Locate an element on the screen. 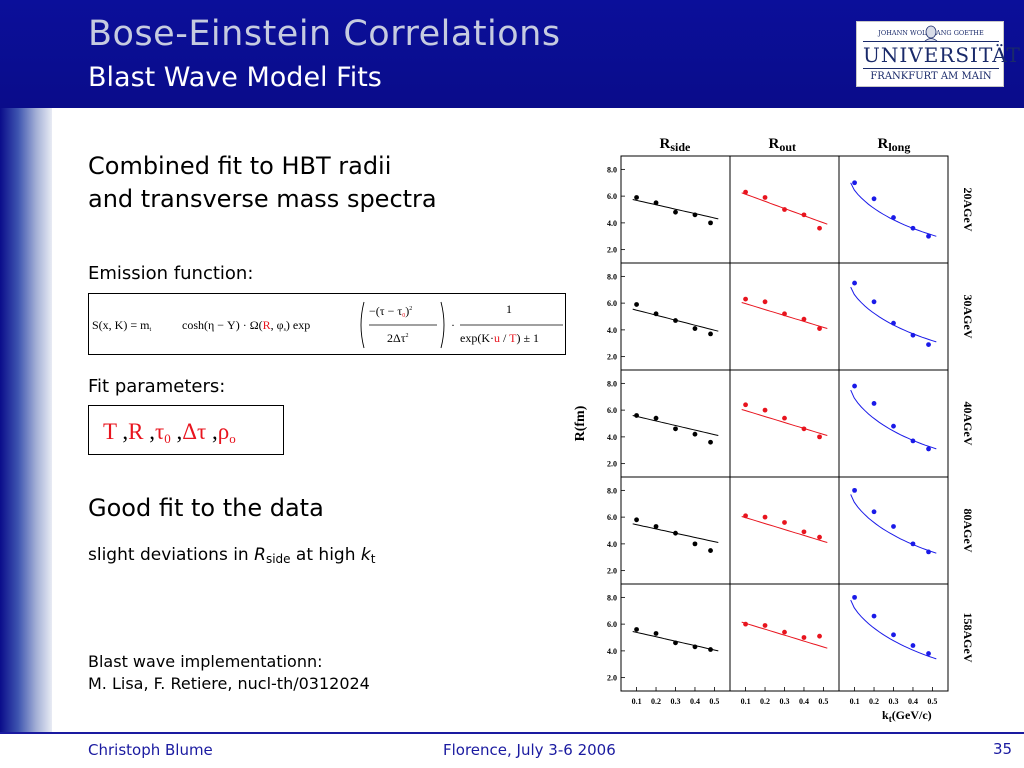  intro-line-2: and transverse mass spectra is located at coordinates (262, 199).